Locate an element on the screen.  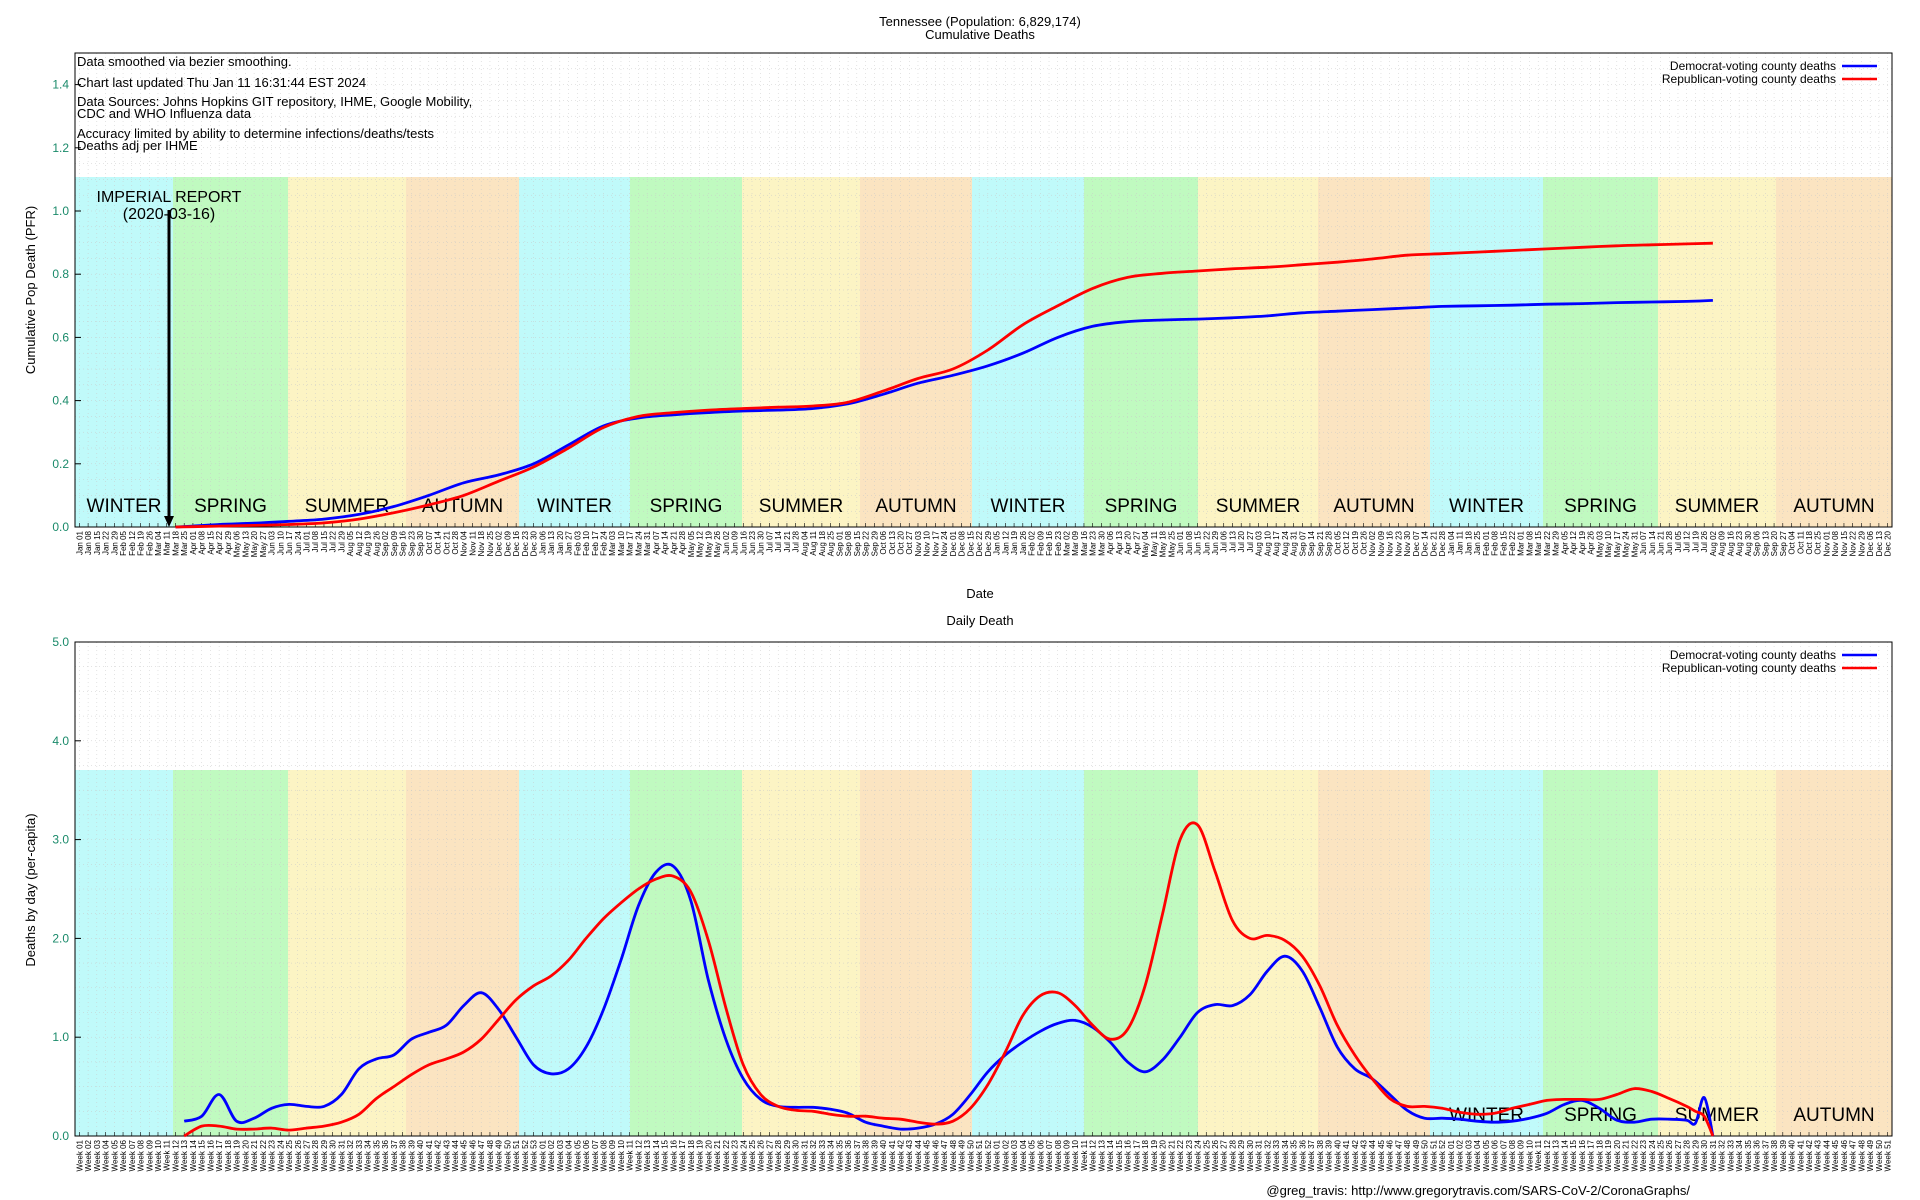
top-chart-subtitle: Cumulative Deaths is located at coordinates (980, 34).